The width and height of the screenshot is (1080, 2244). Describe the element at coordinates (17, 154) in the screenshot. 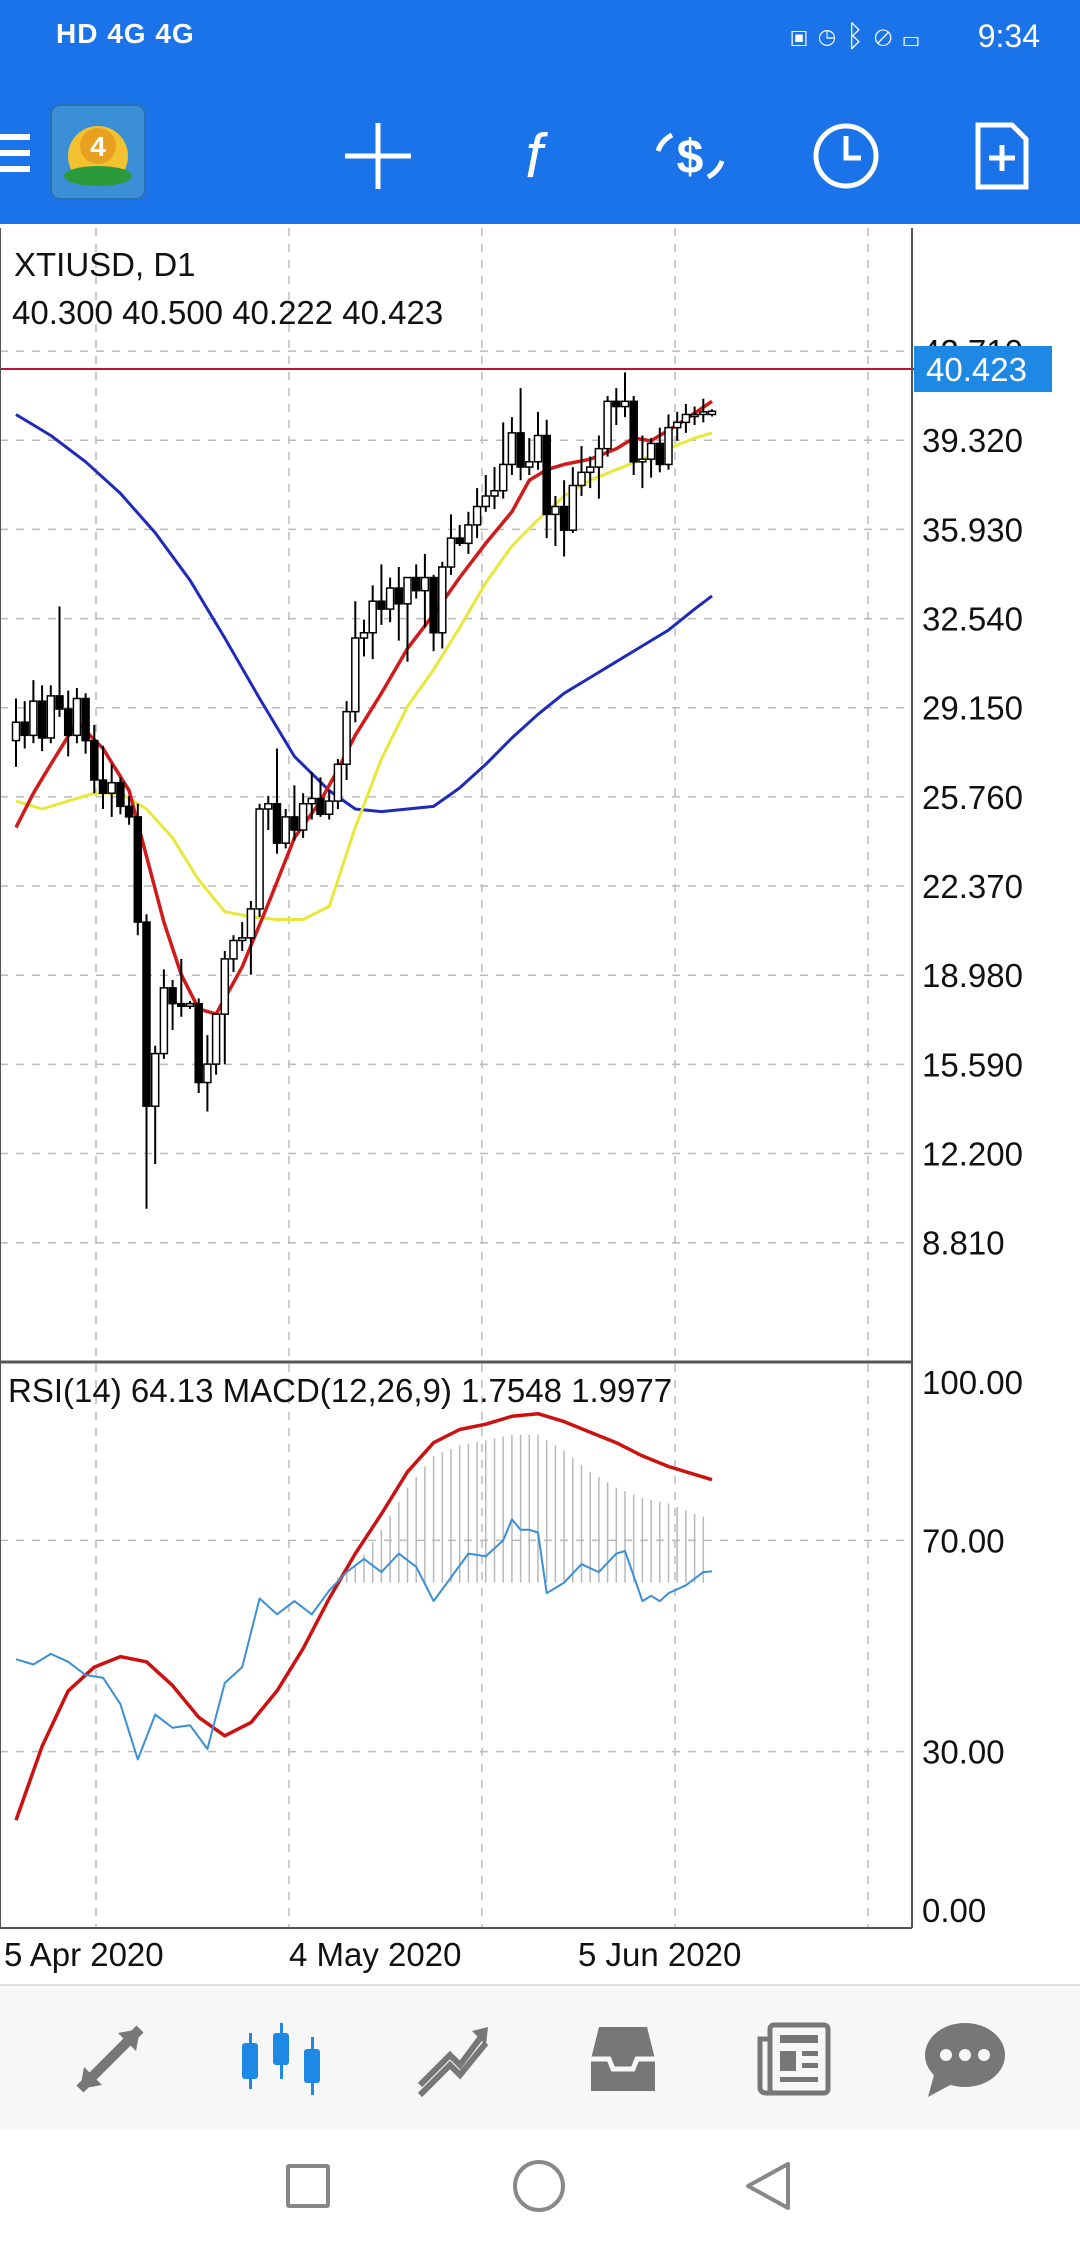

I see `menu-icon` at that location.